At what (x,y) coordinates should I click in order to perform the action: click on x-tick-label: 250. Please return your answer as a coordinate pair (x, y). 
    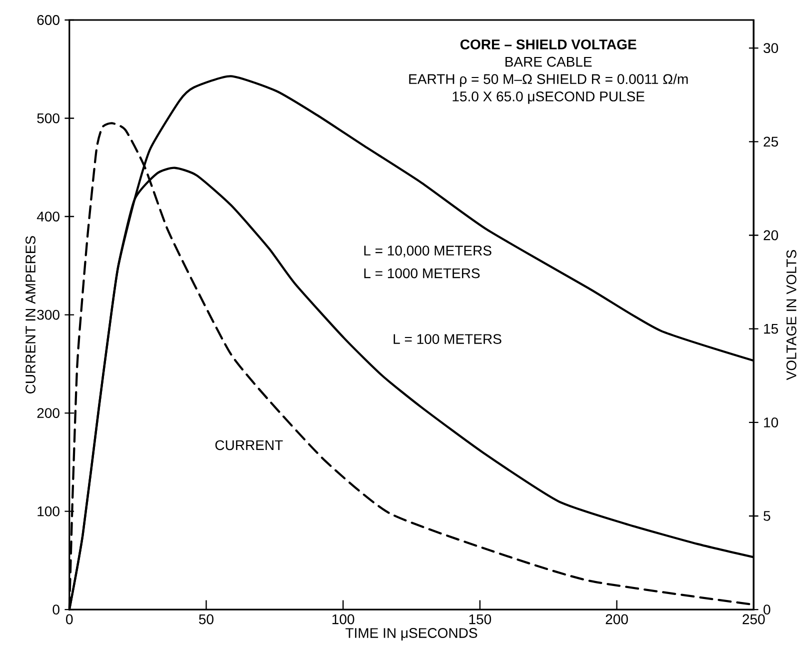
    Looking at the image, I should click on (753, 619).